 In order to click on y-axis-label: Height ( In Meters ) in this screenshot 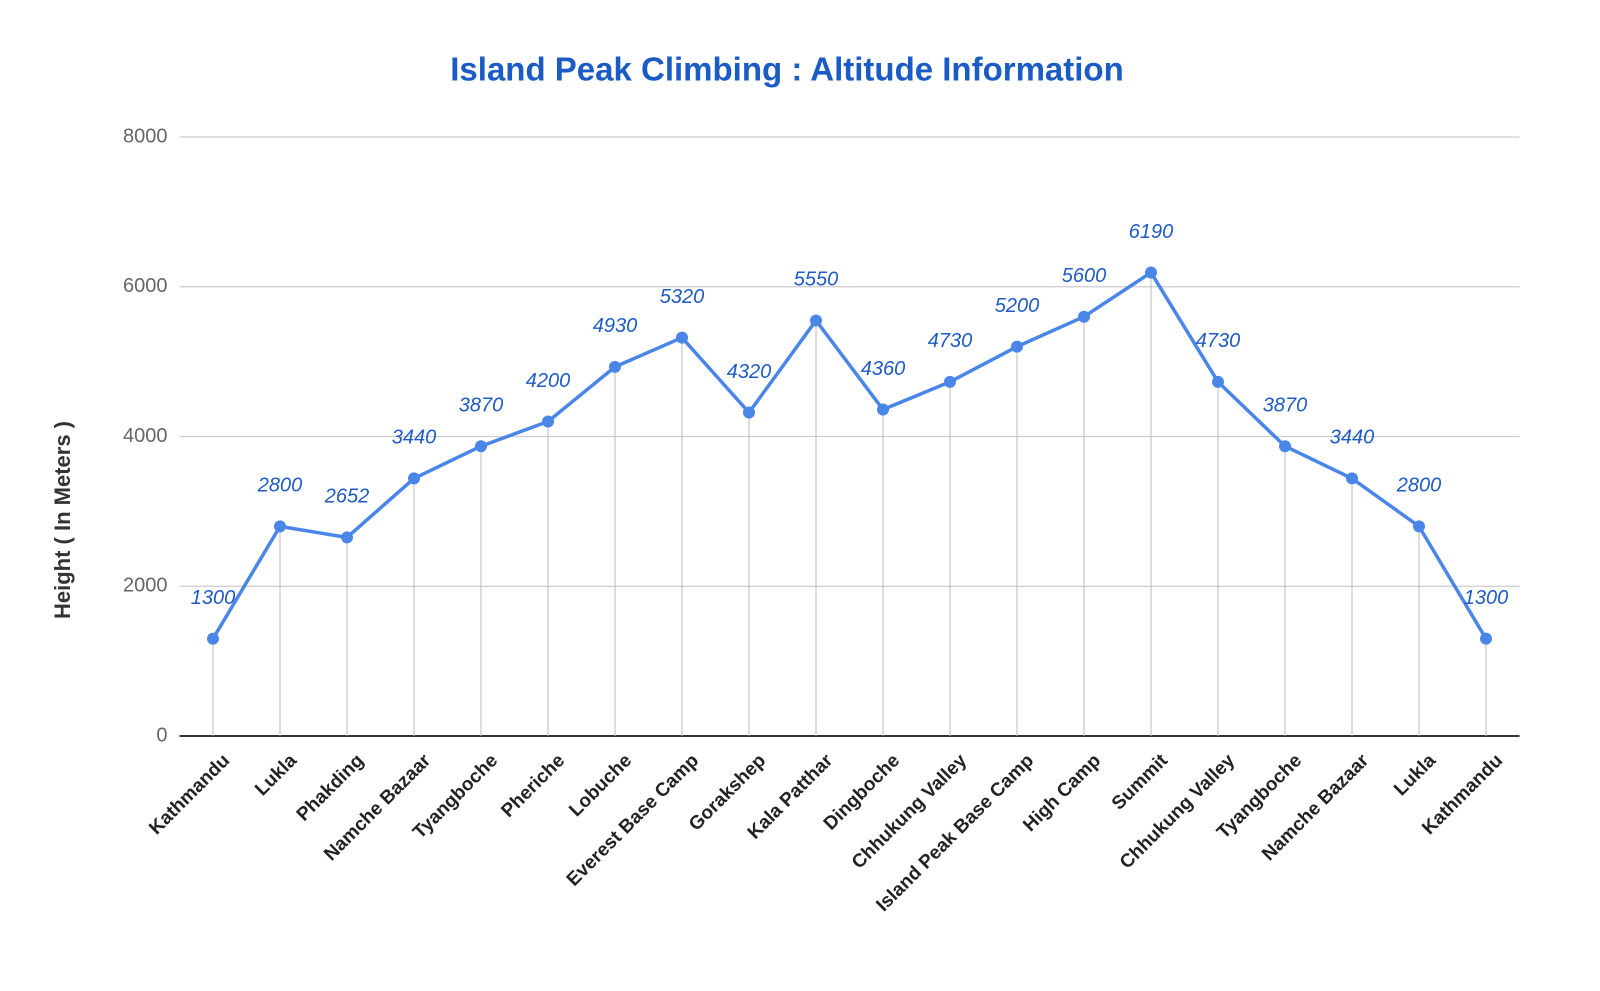, I will do `click(62, 520)`.